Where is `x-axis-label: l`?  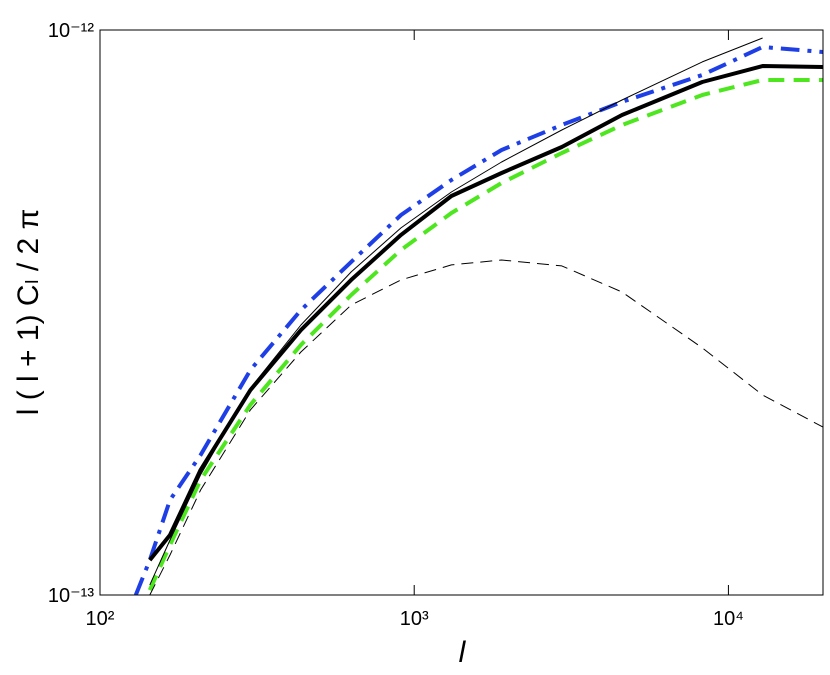 x-axis-label: l is located at coordinates (463, 652).